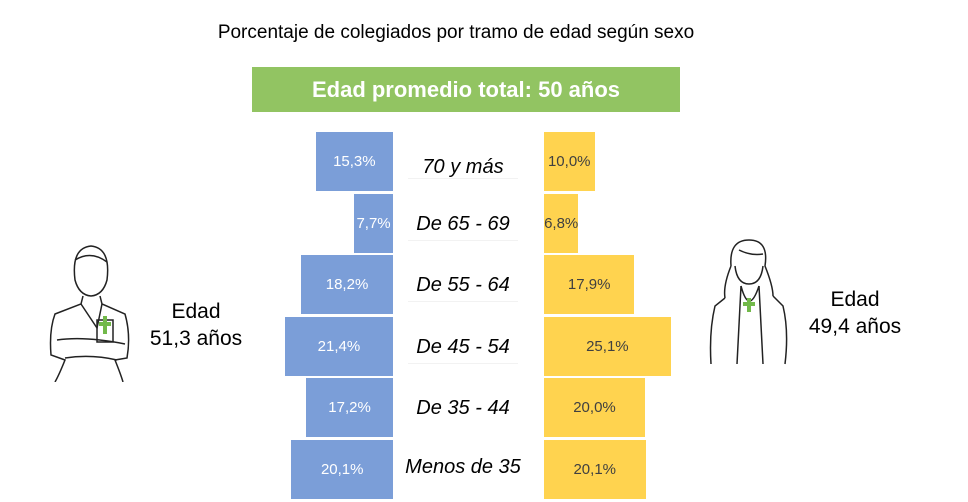 The height and width of the screenshot is (502, 968). What do you see at coordinates (607, 346) in the screenshot?
I see `female-bar: 25,1%` at bounding box center [607, 346].